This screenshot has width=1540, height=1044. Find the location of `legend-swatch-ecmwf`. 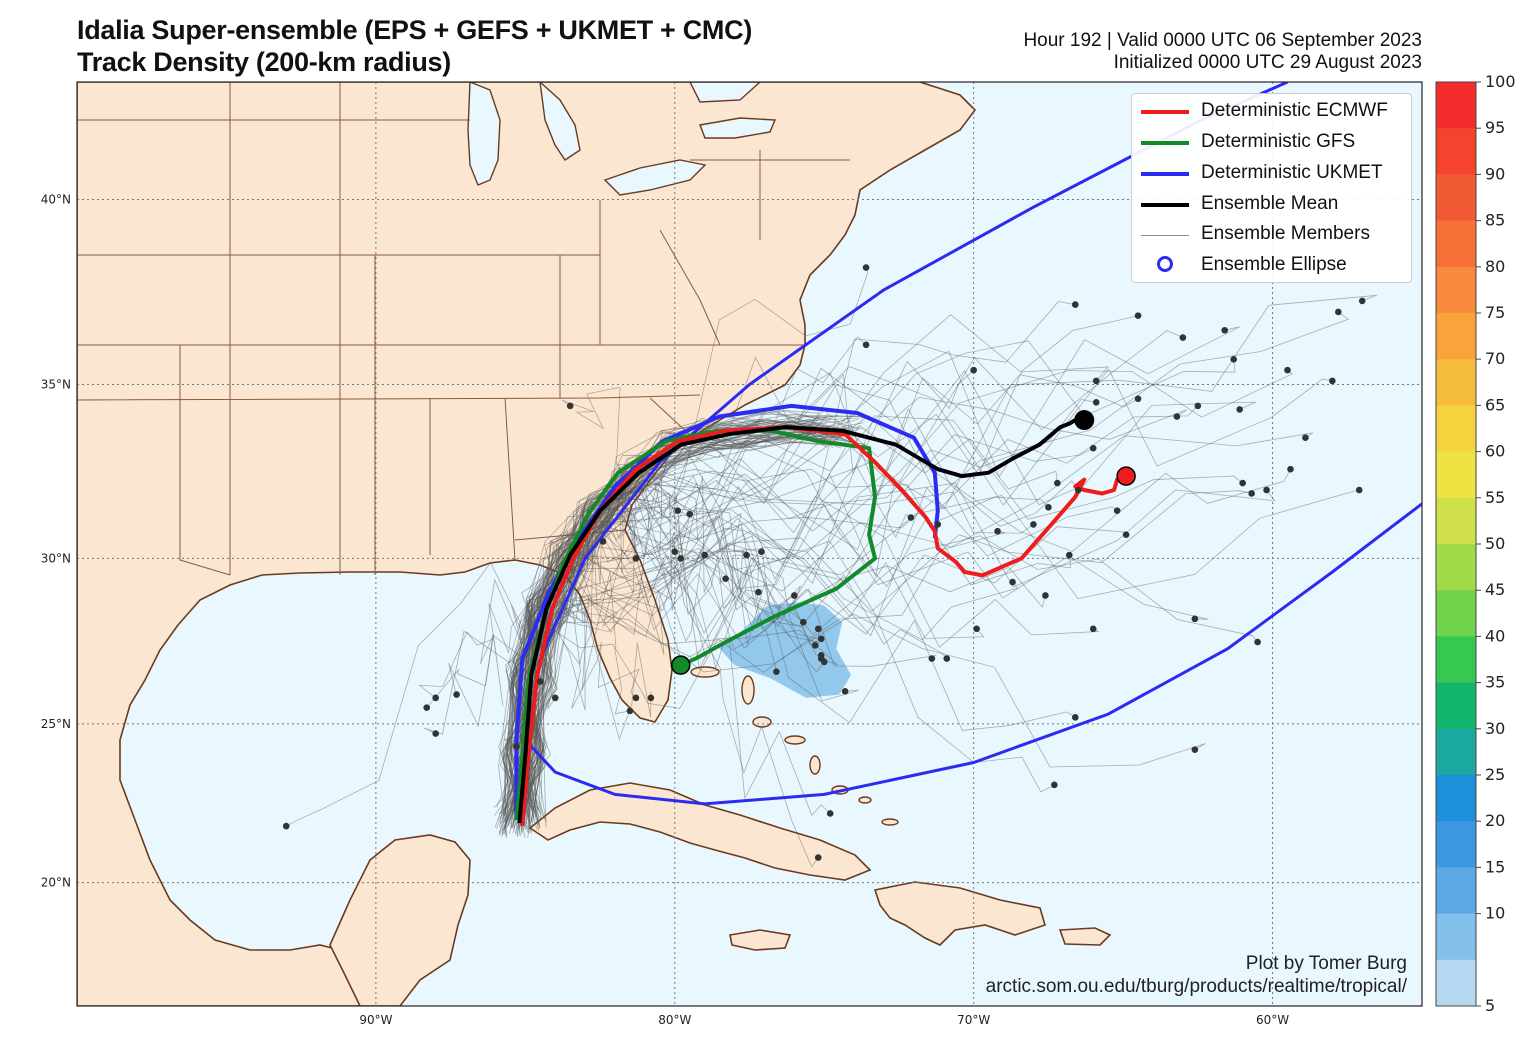

legend-swatch-ecmwf is located at coordinates (1165, 112).